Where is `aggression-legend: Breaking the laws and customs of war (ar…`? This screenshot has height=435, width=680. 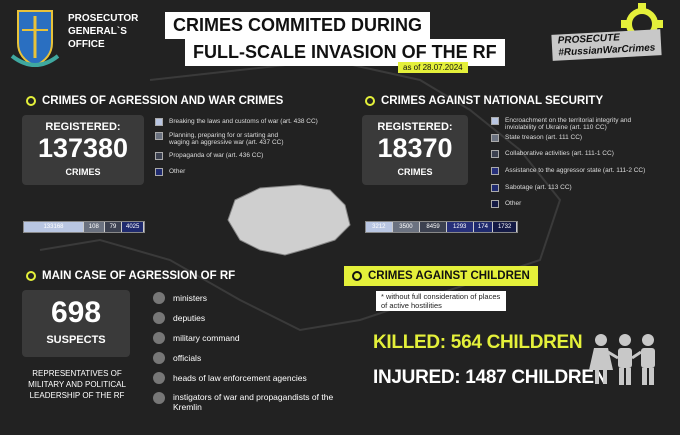 aggression-legend: Breaking the laws and customs of war (ar… is located at coordinates (250, 153).